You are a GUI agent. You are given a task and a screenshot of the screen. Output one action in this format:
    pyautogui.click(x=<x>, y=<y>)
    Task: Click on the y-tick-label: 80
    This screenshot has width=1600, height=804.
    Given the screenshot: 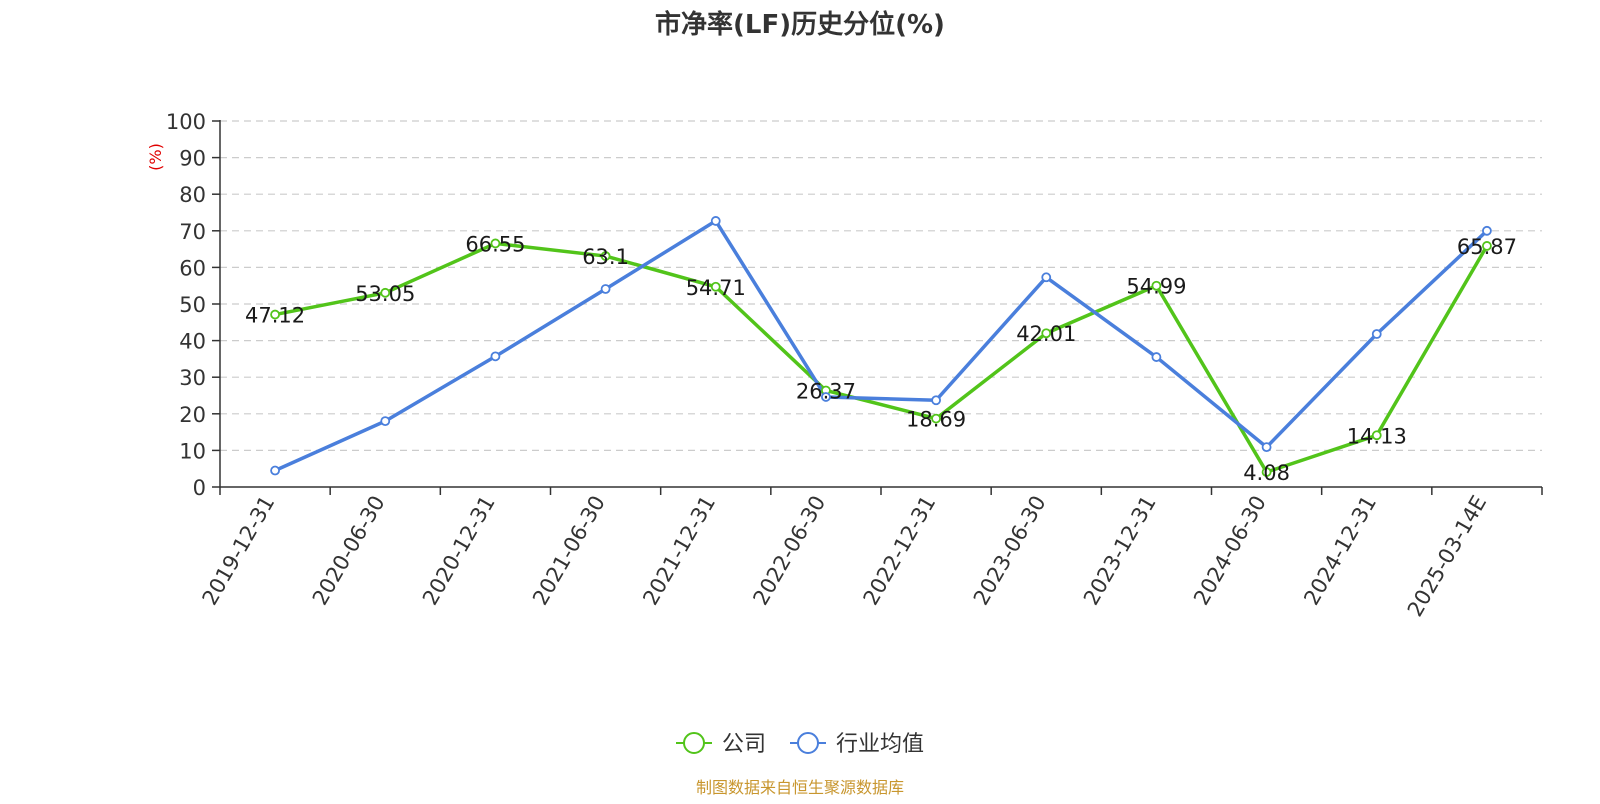 What is the action you would take?
    pyautogui.click(x=192, y=195)
    